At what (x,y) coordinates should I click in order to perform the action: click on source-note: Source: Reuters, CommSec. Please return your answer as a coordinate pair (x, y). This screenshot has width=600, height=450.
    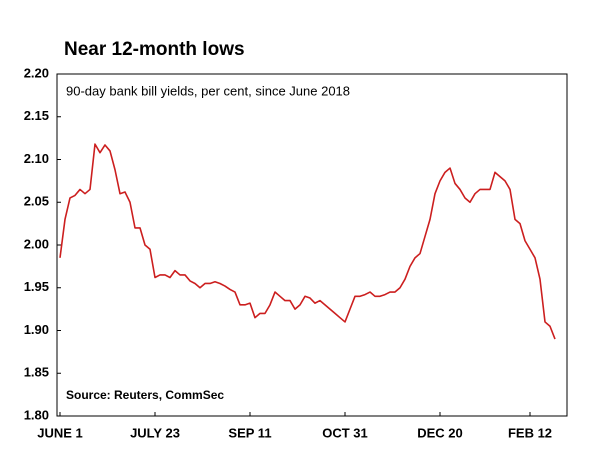
    Looking at the image, I should click on (145, 395).